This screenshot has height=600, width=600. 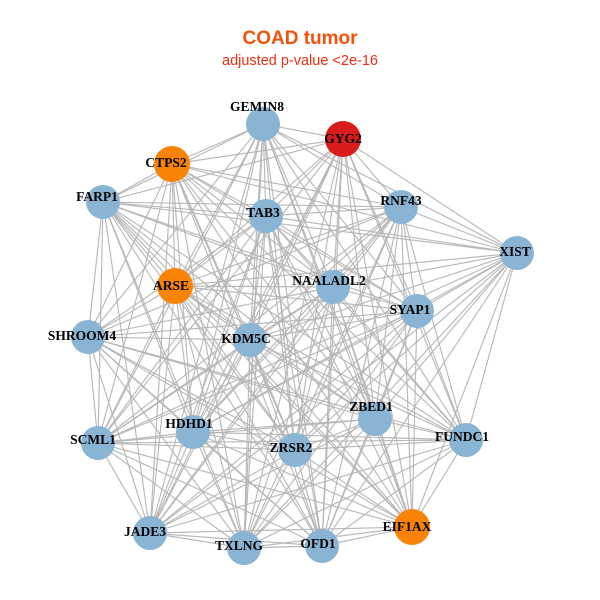 What do you see at coordinates (171, 285) in the screenshot?
I see `graph-node-label: ARSE` at bounding box center [171, 285].